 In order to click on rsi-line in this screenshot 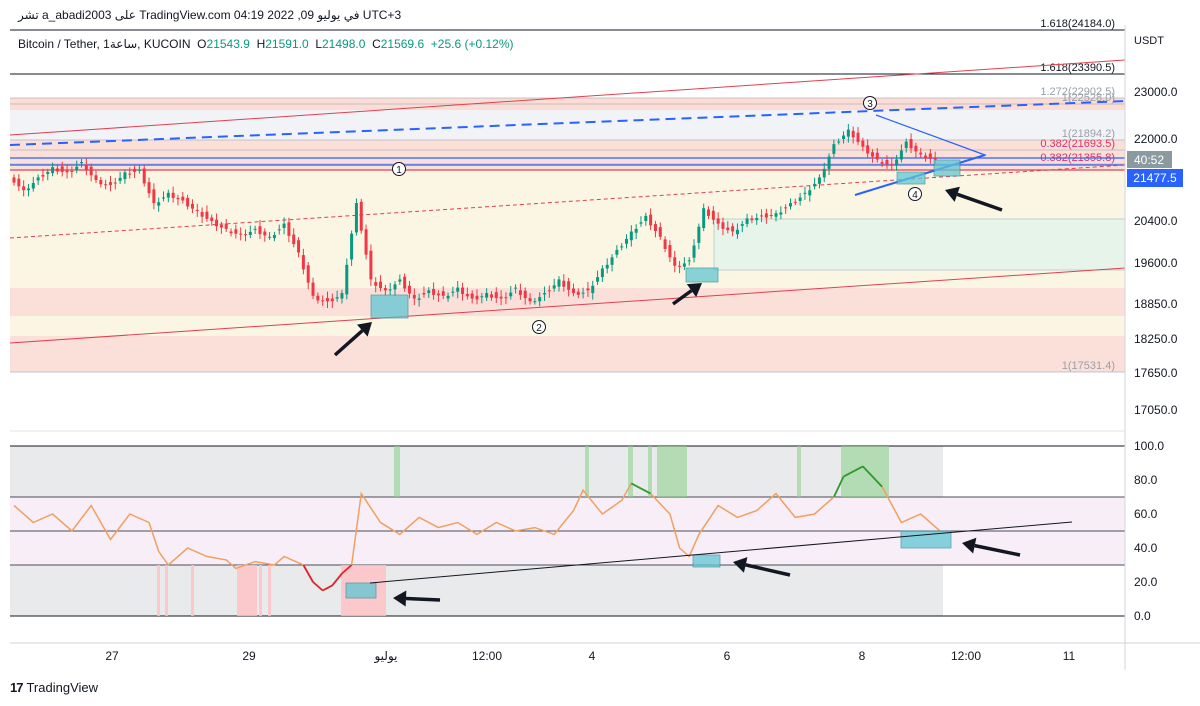, I will do `click(477, 528)`.